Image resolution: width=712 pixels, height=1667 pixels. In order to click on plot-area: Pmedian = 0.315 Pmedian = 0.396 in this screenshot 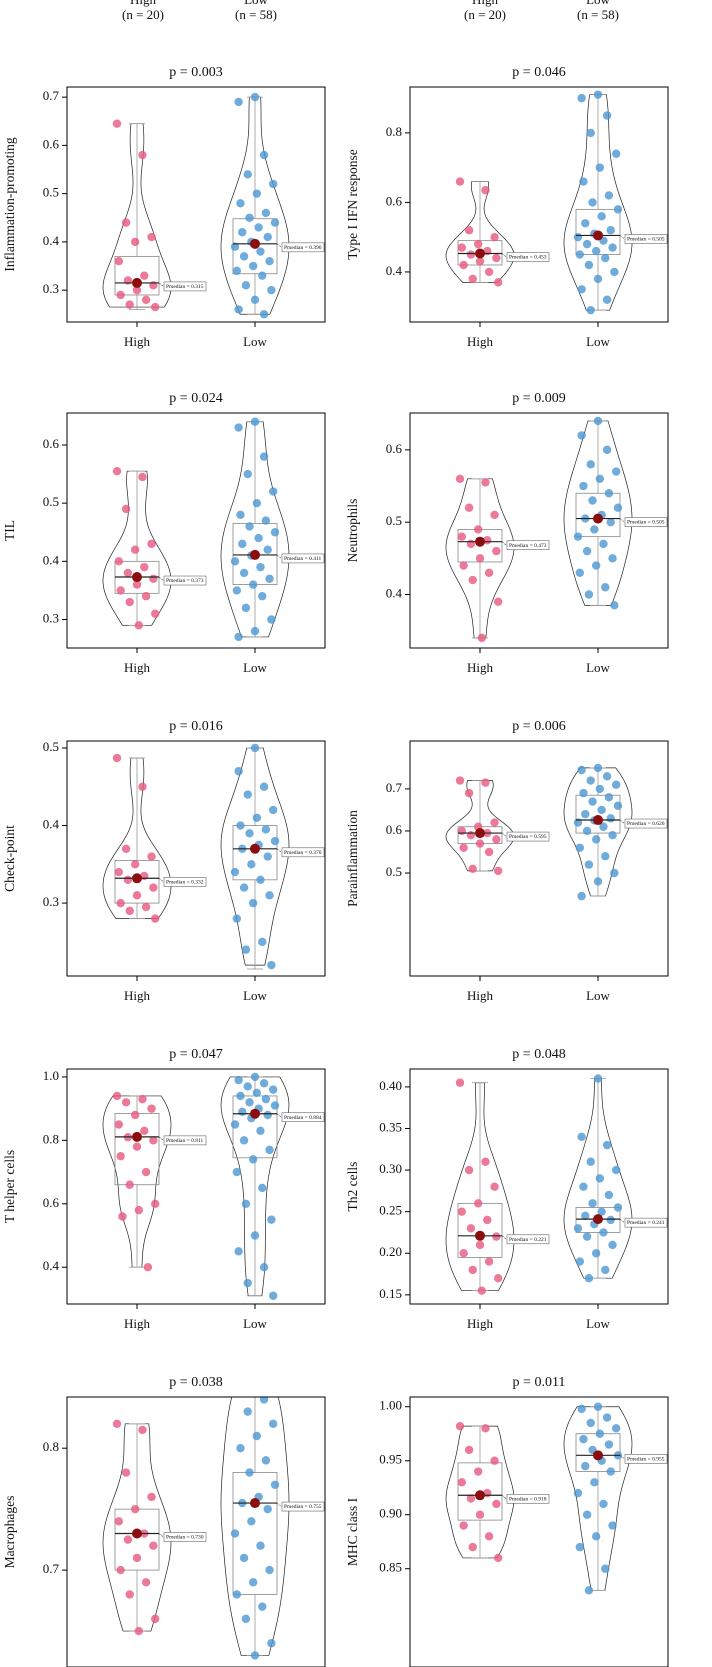, I will do `click(213, 205)`.